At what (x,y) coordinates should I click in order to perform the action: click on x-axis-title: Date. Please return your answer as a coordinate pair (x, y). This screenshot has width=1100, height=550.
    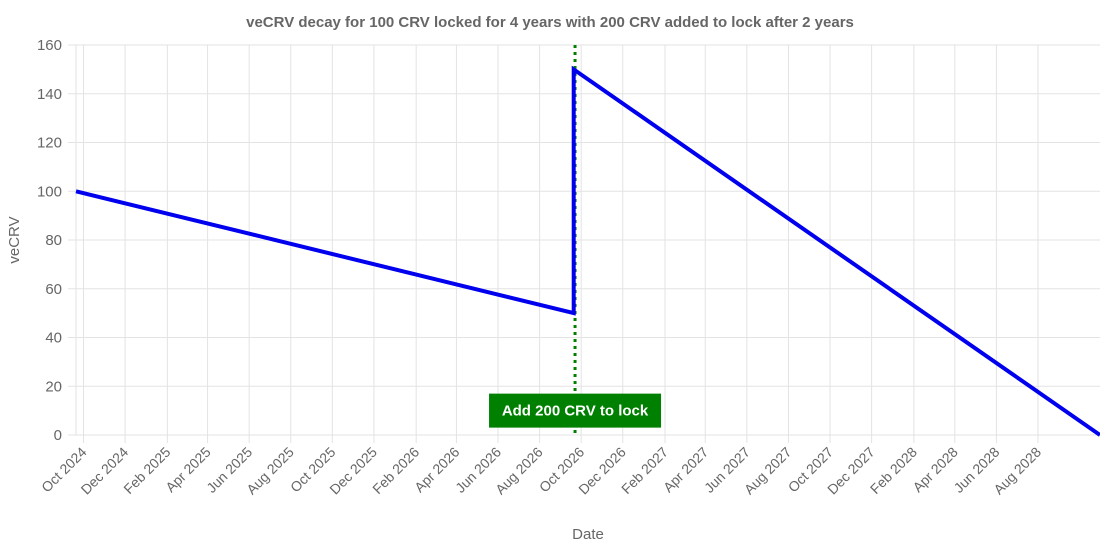
    Looking at the image, I should click on (588, 534).